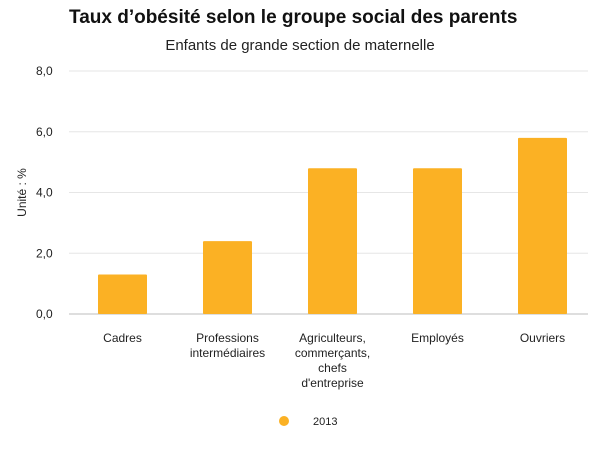 Image resolution: width=600 pixels, height=450 pixels. What do you see at coordinates (325, 422) in the screenshot?
I see `legend-label: 2013` at bounding box center [325, 422].